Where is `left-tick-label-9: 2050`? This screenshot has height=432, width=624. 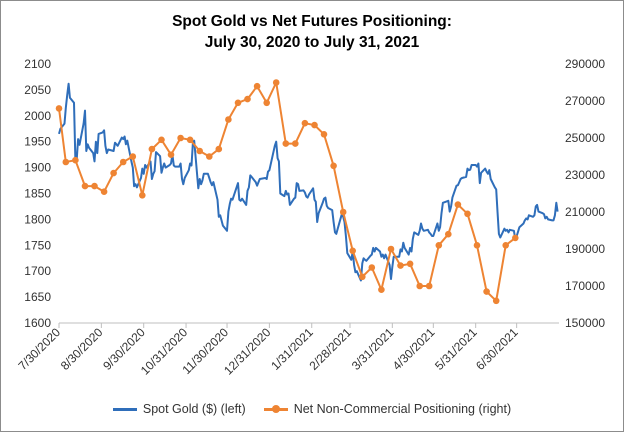 left-tick-label-9: 2050 is located at coordinates (37, 90).